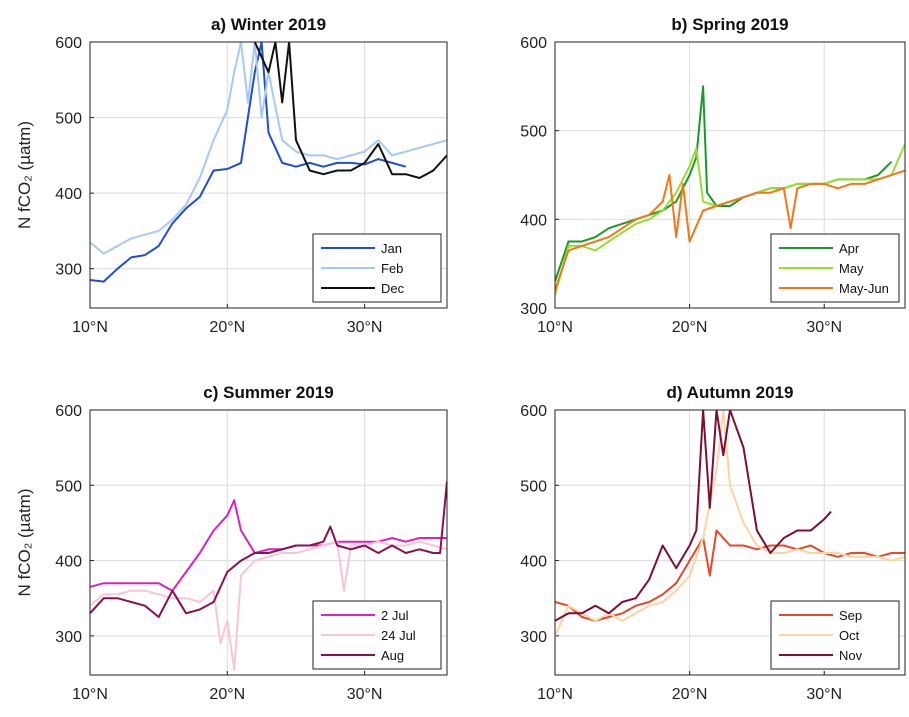 The image size is (909, 717). What do you see at coordinates (377, 268) in the screenshot?
I see `legend: Jan Feb Dec` at bounding box center [377, 268].